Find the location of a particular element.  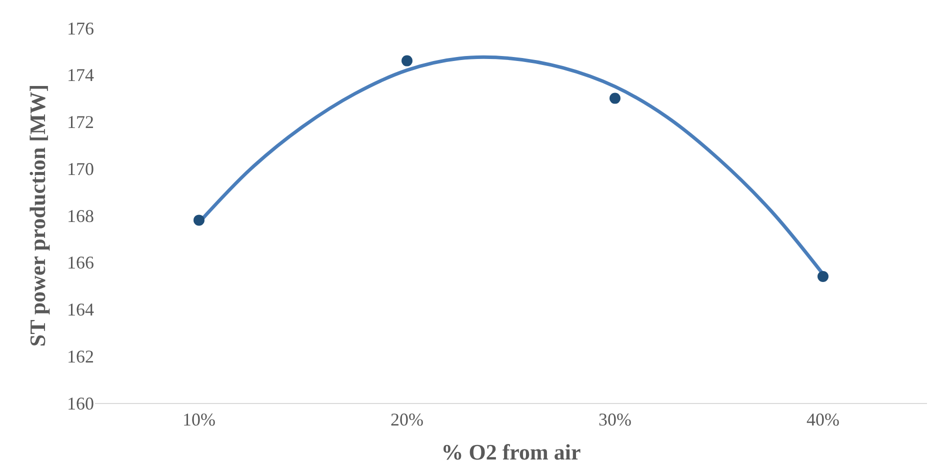

x-tick-label: 30% is located at coordinates (615, 420).